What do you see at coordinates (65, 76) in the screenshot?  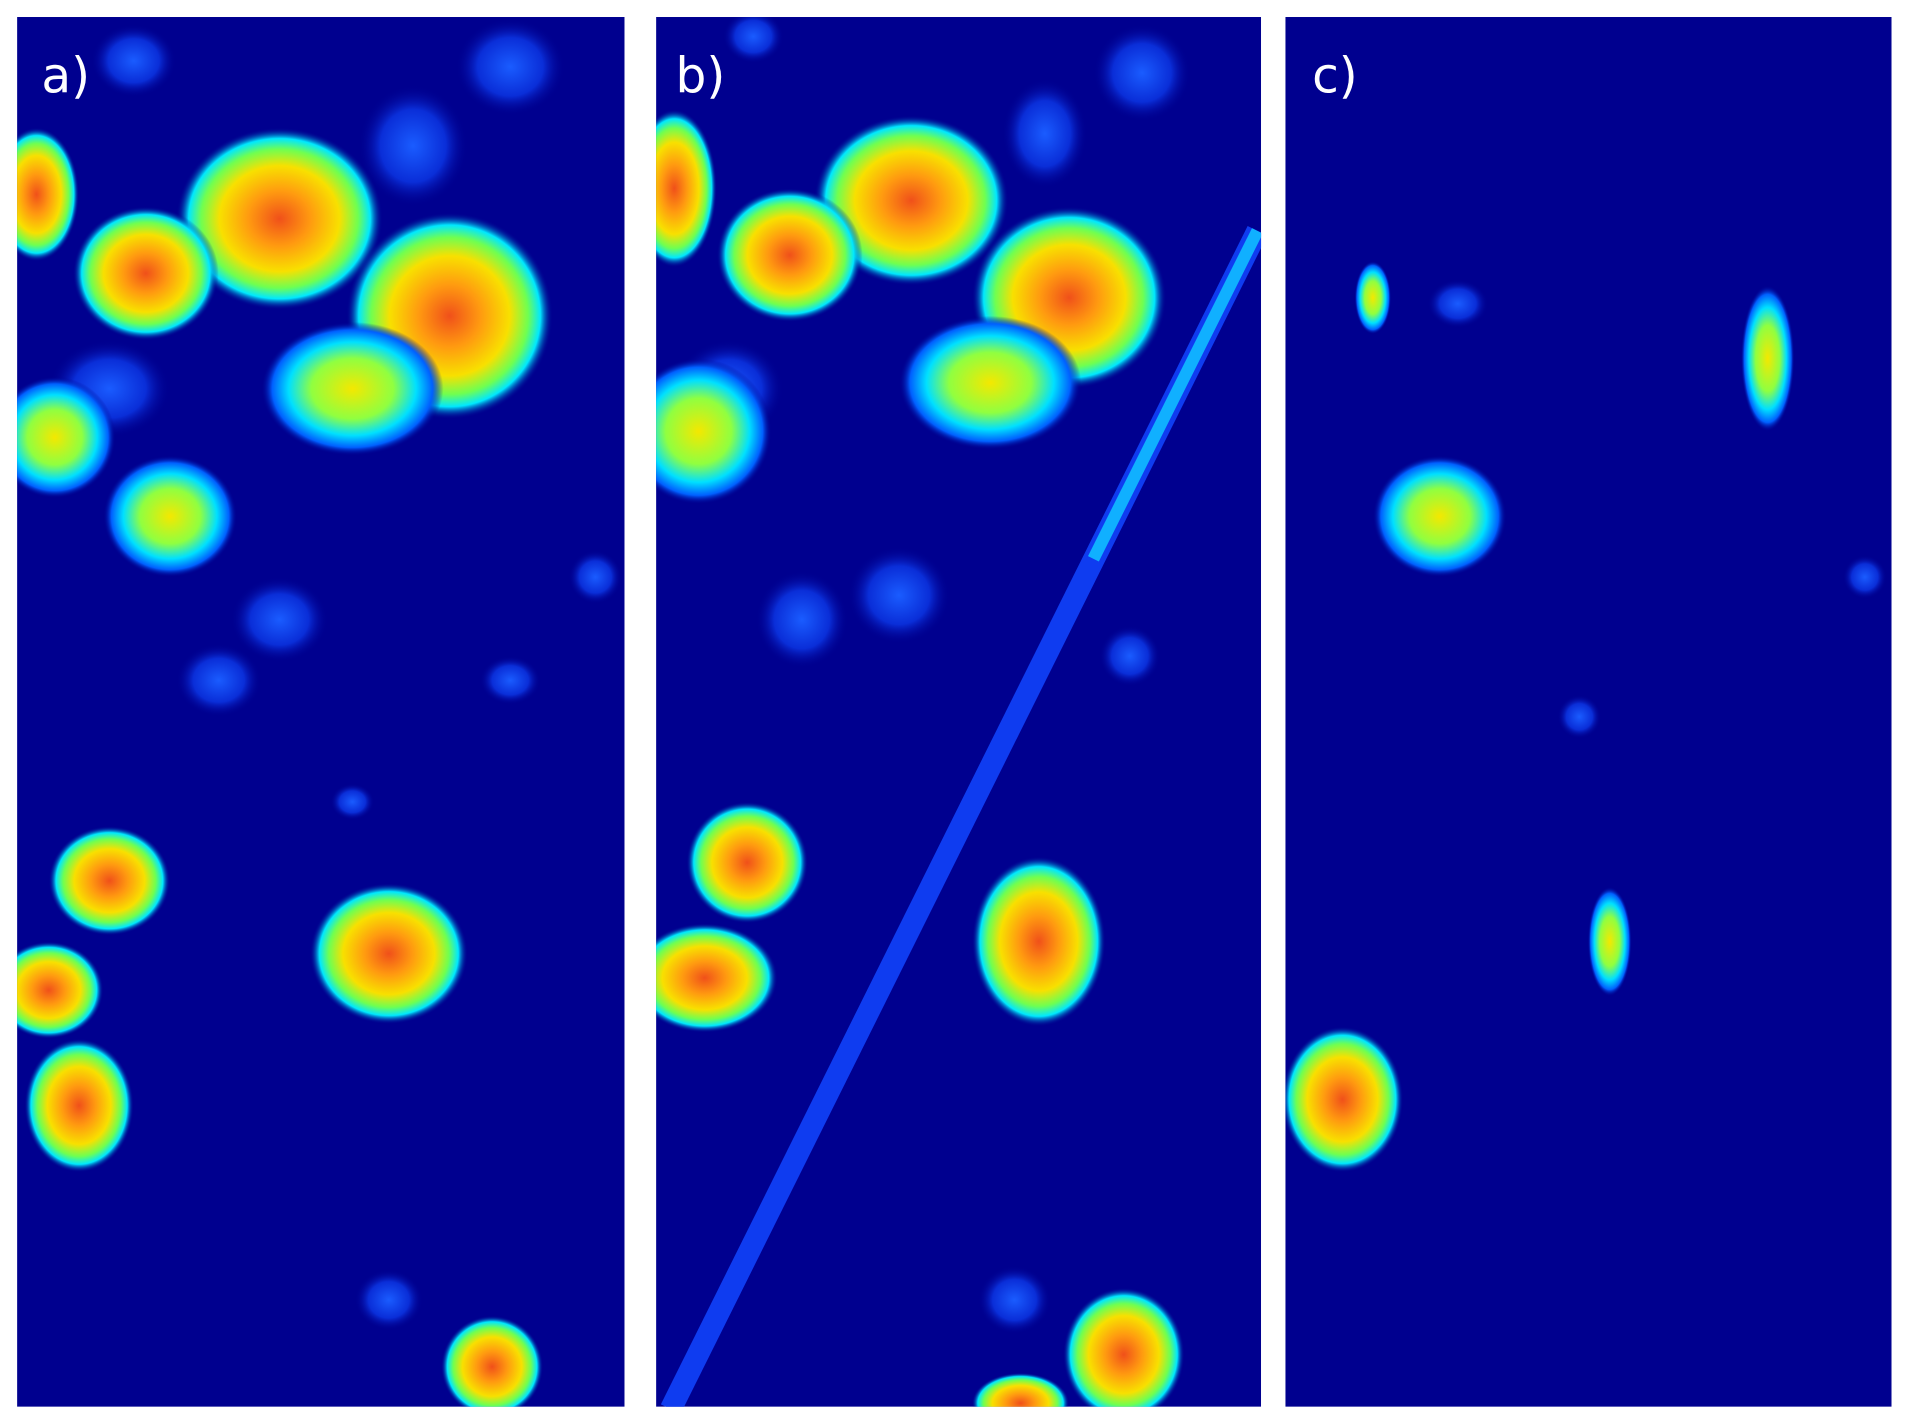 I see `panel-label: a)` at bounding box center [65, 76].